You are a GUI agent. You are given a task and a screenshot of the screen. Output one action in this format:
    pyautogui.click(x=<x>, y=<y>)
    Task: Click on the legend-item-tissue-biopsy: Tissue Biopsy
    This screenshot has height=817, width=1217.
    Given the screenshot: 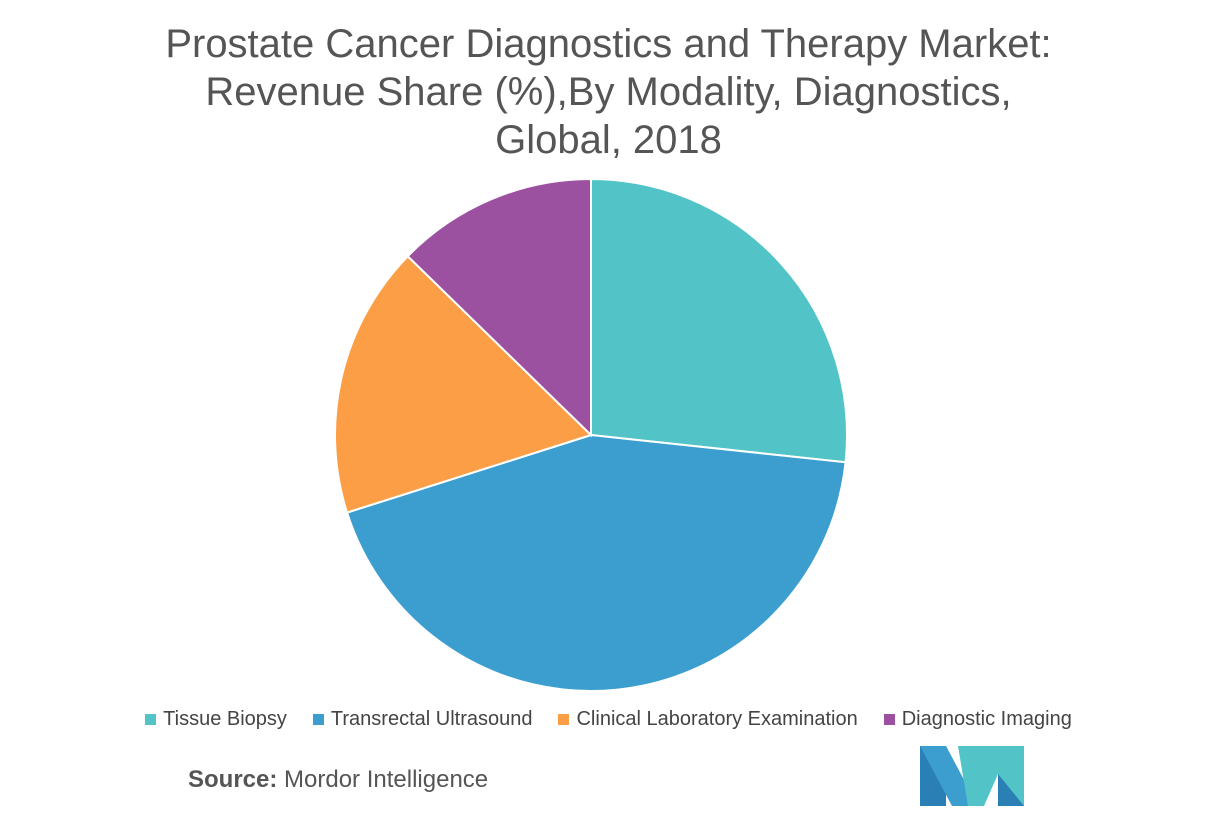 What is the action you would take?
    pyautogui.click(x=216, y=719)
    